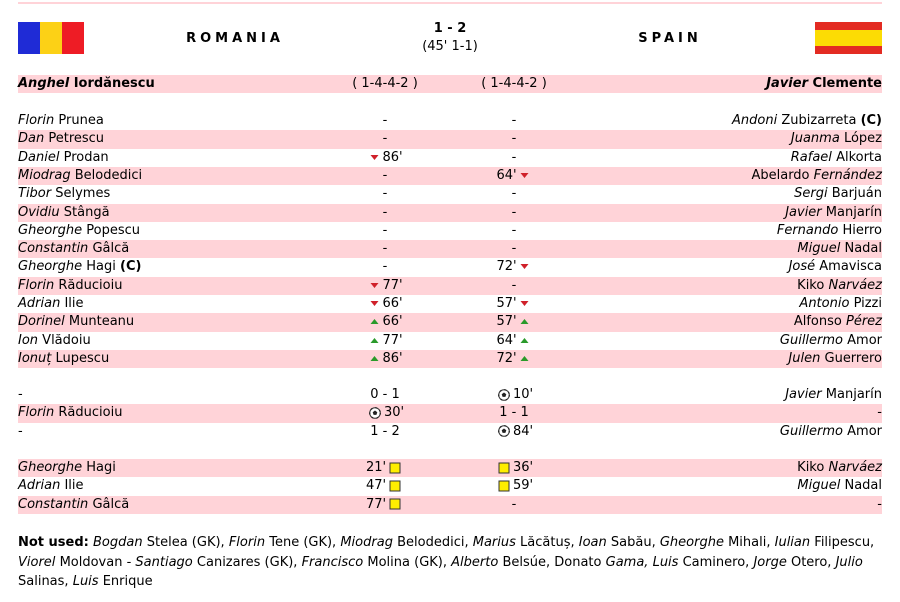 This screenshot has height=602, width=900. Describe the element at coordinates (54, 341) in the screenshot. I see `home-name: Ion Vlădoiu` at that location.